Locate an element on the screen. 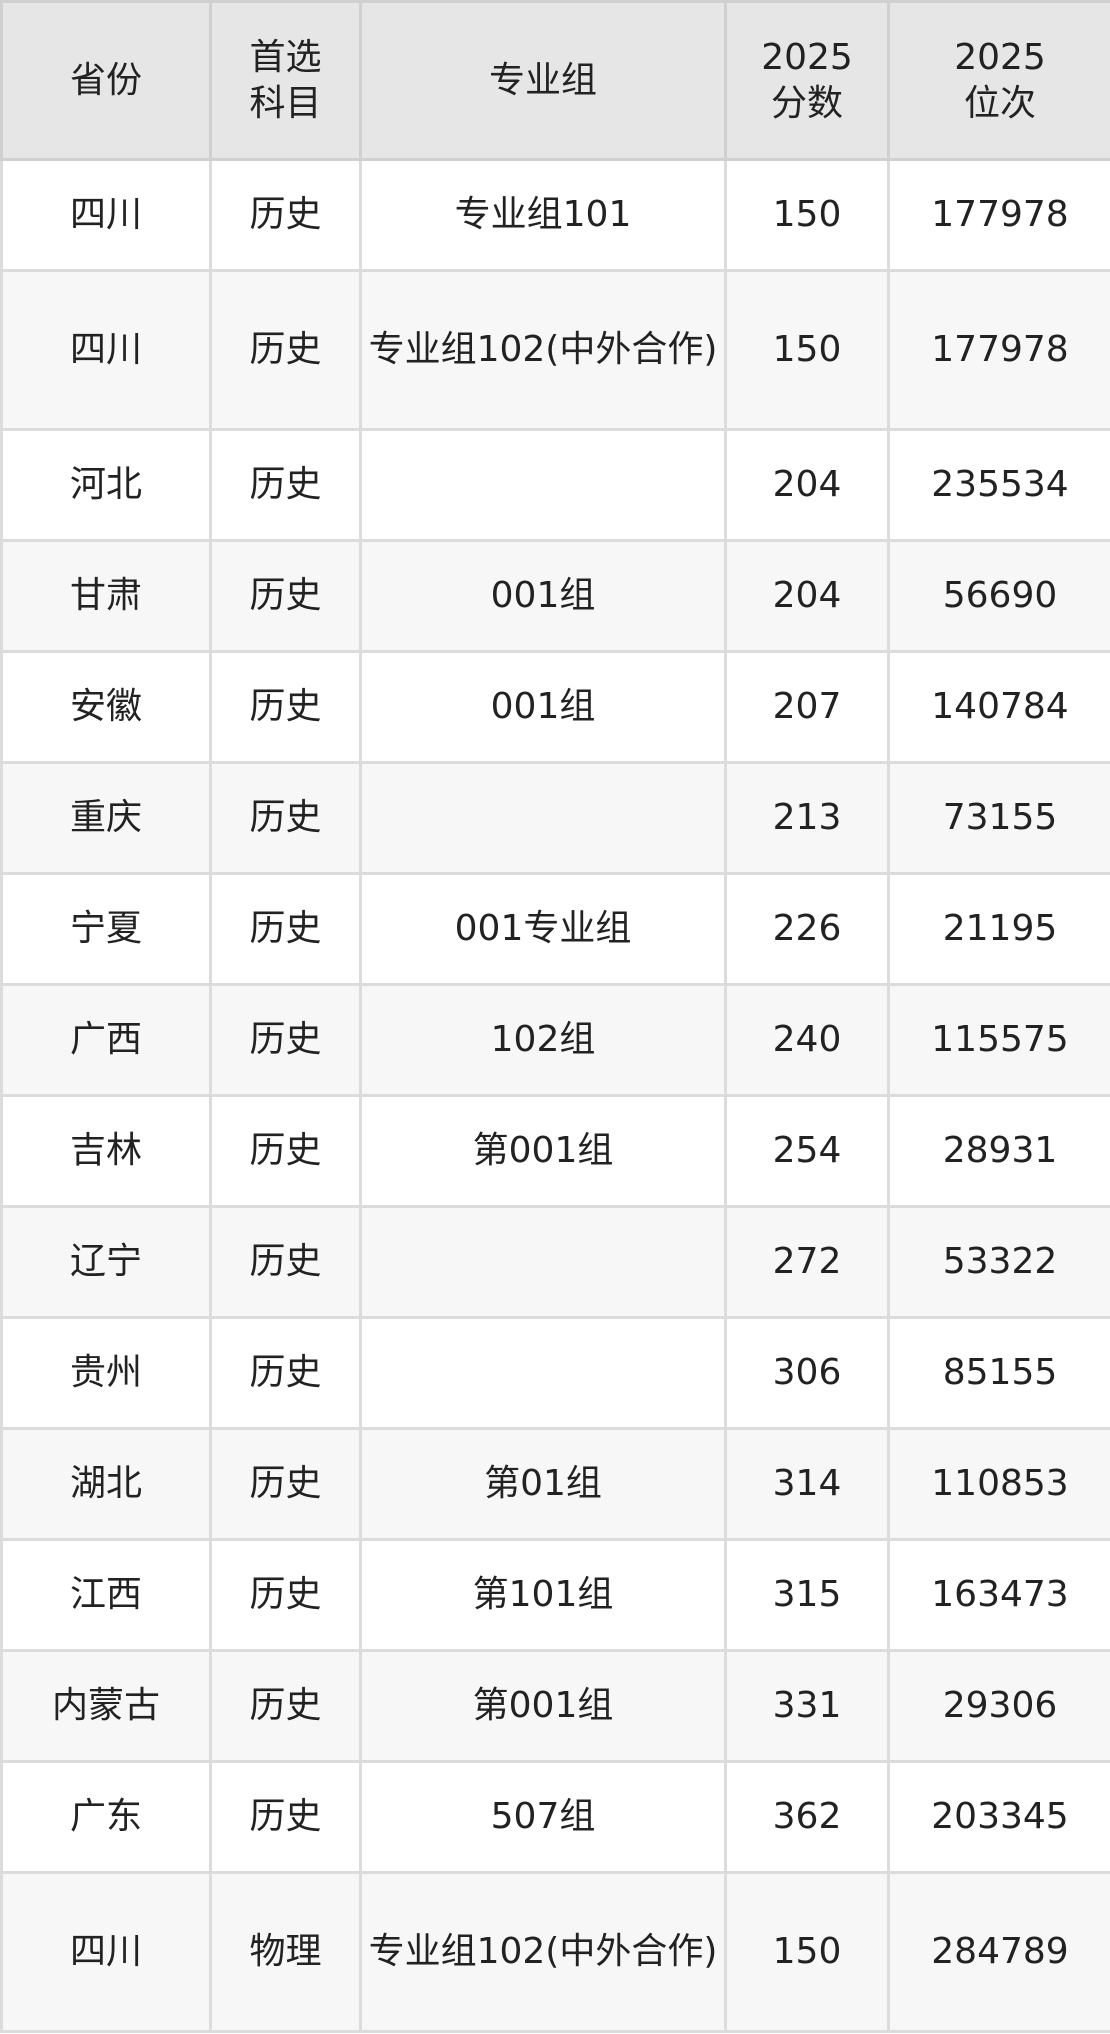 The height and width of the screenshot is (2034, 1110). table-row: 内蒙古 历史 第001组 331 29306 is located at coordinates (555, 1706).